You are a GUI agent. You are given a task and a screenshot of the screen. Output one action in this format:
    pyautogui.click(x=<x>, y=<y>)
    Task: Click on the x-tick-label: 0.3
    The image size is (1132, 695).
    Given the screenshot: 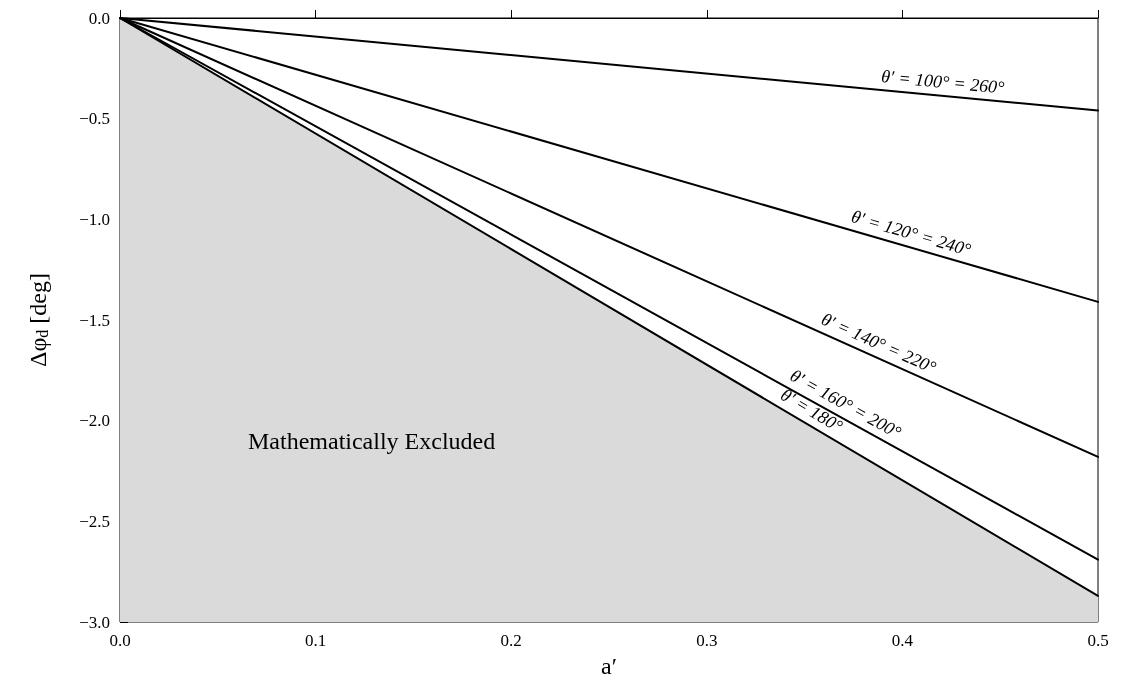 What is the action you would take?
    pyautogui.click(x=707, y=640)
    